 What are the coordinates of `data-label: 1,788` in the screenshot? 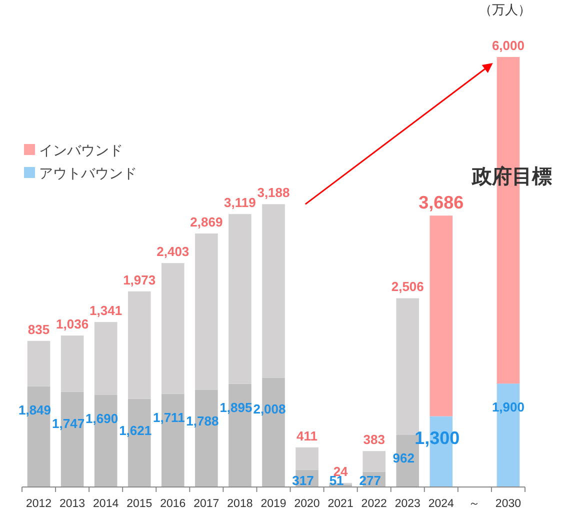 It's located at (202, 421).